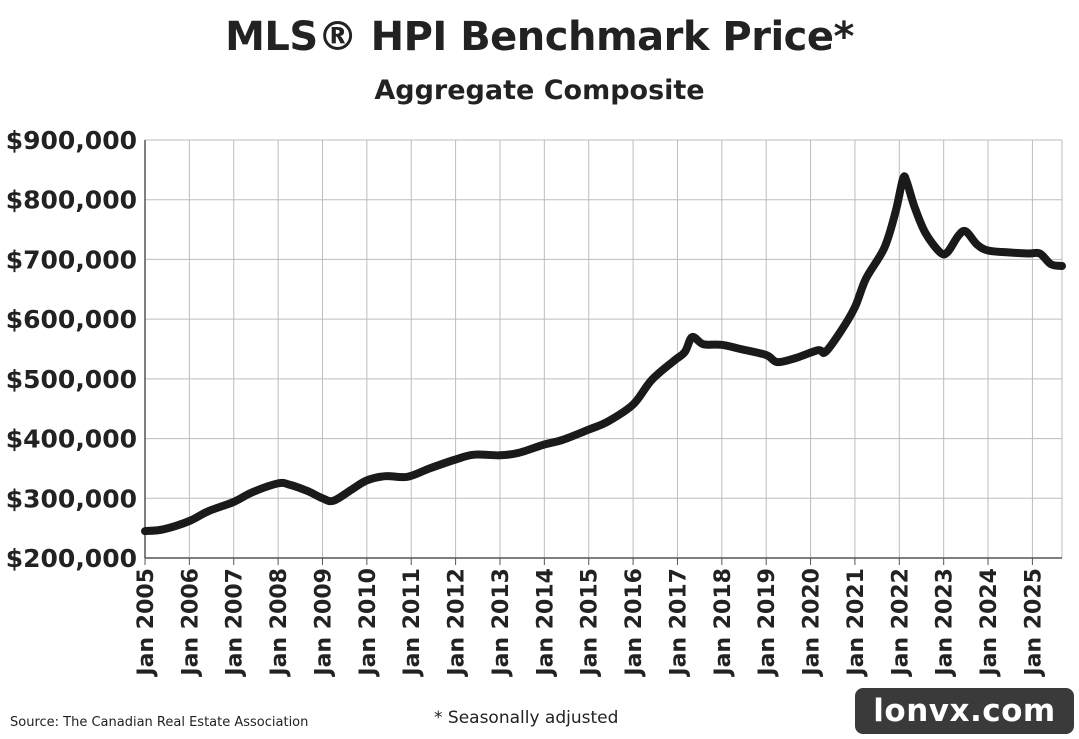 The image size is (1079, 739). I want to click on x-tick-label: Jan 2012, so click(457, 623).